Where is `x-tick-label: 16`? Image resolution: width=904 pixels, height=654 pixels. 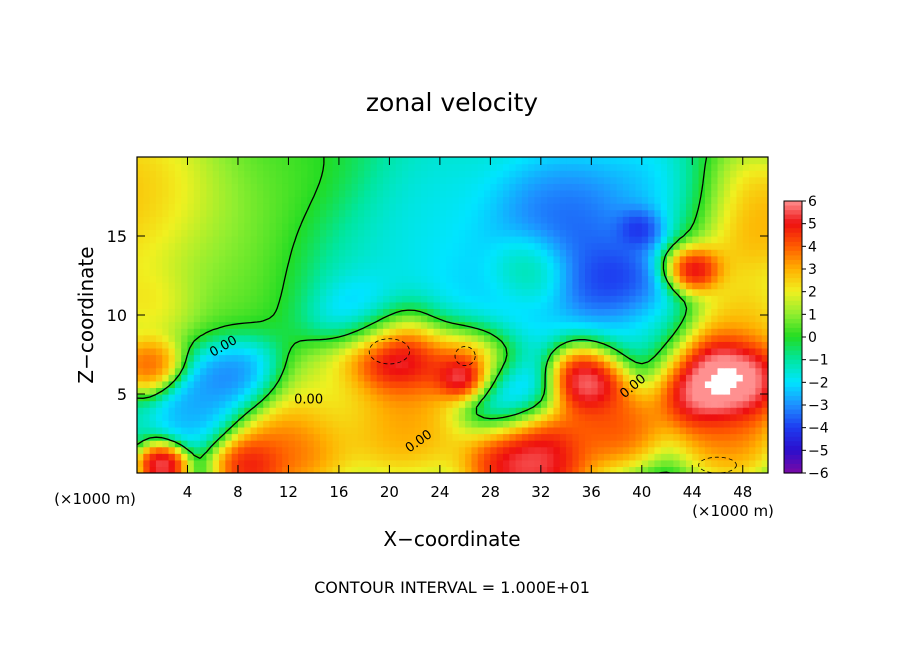 x-tick-label: 16 is located at coordinates (338, 492).